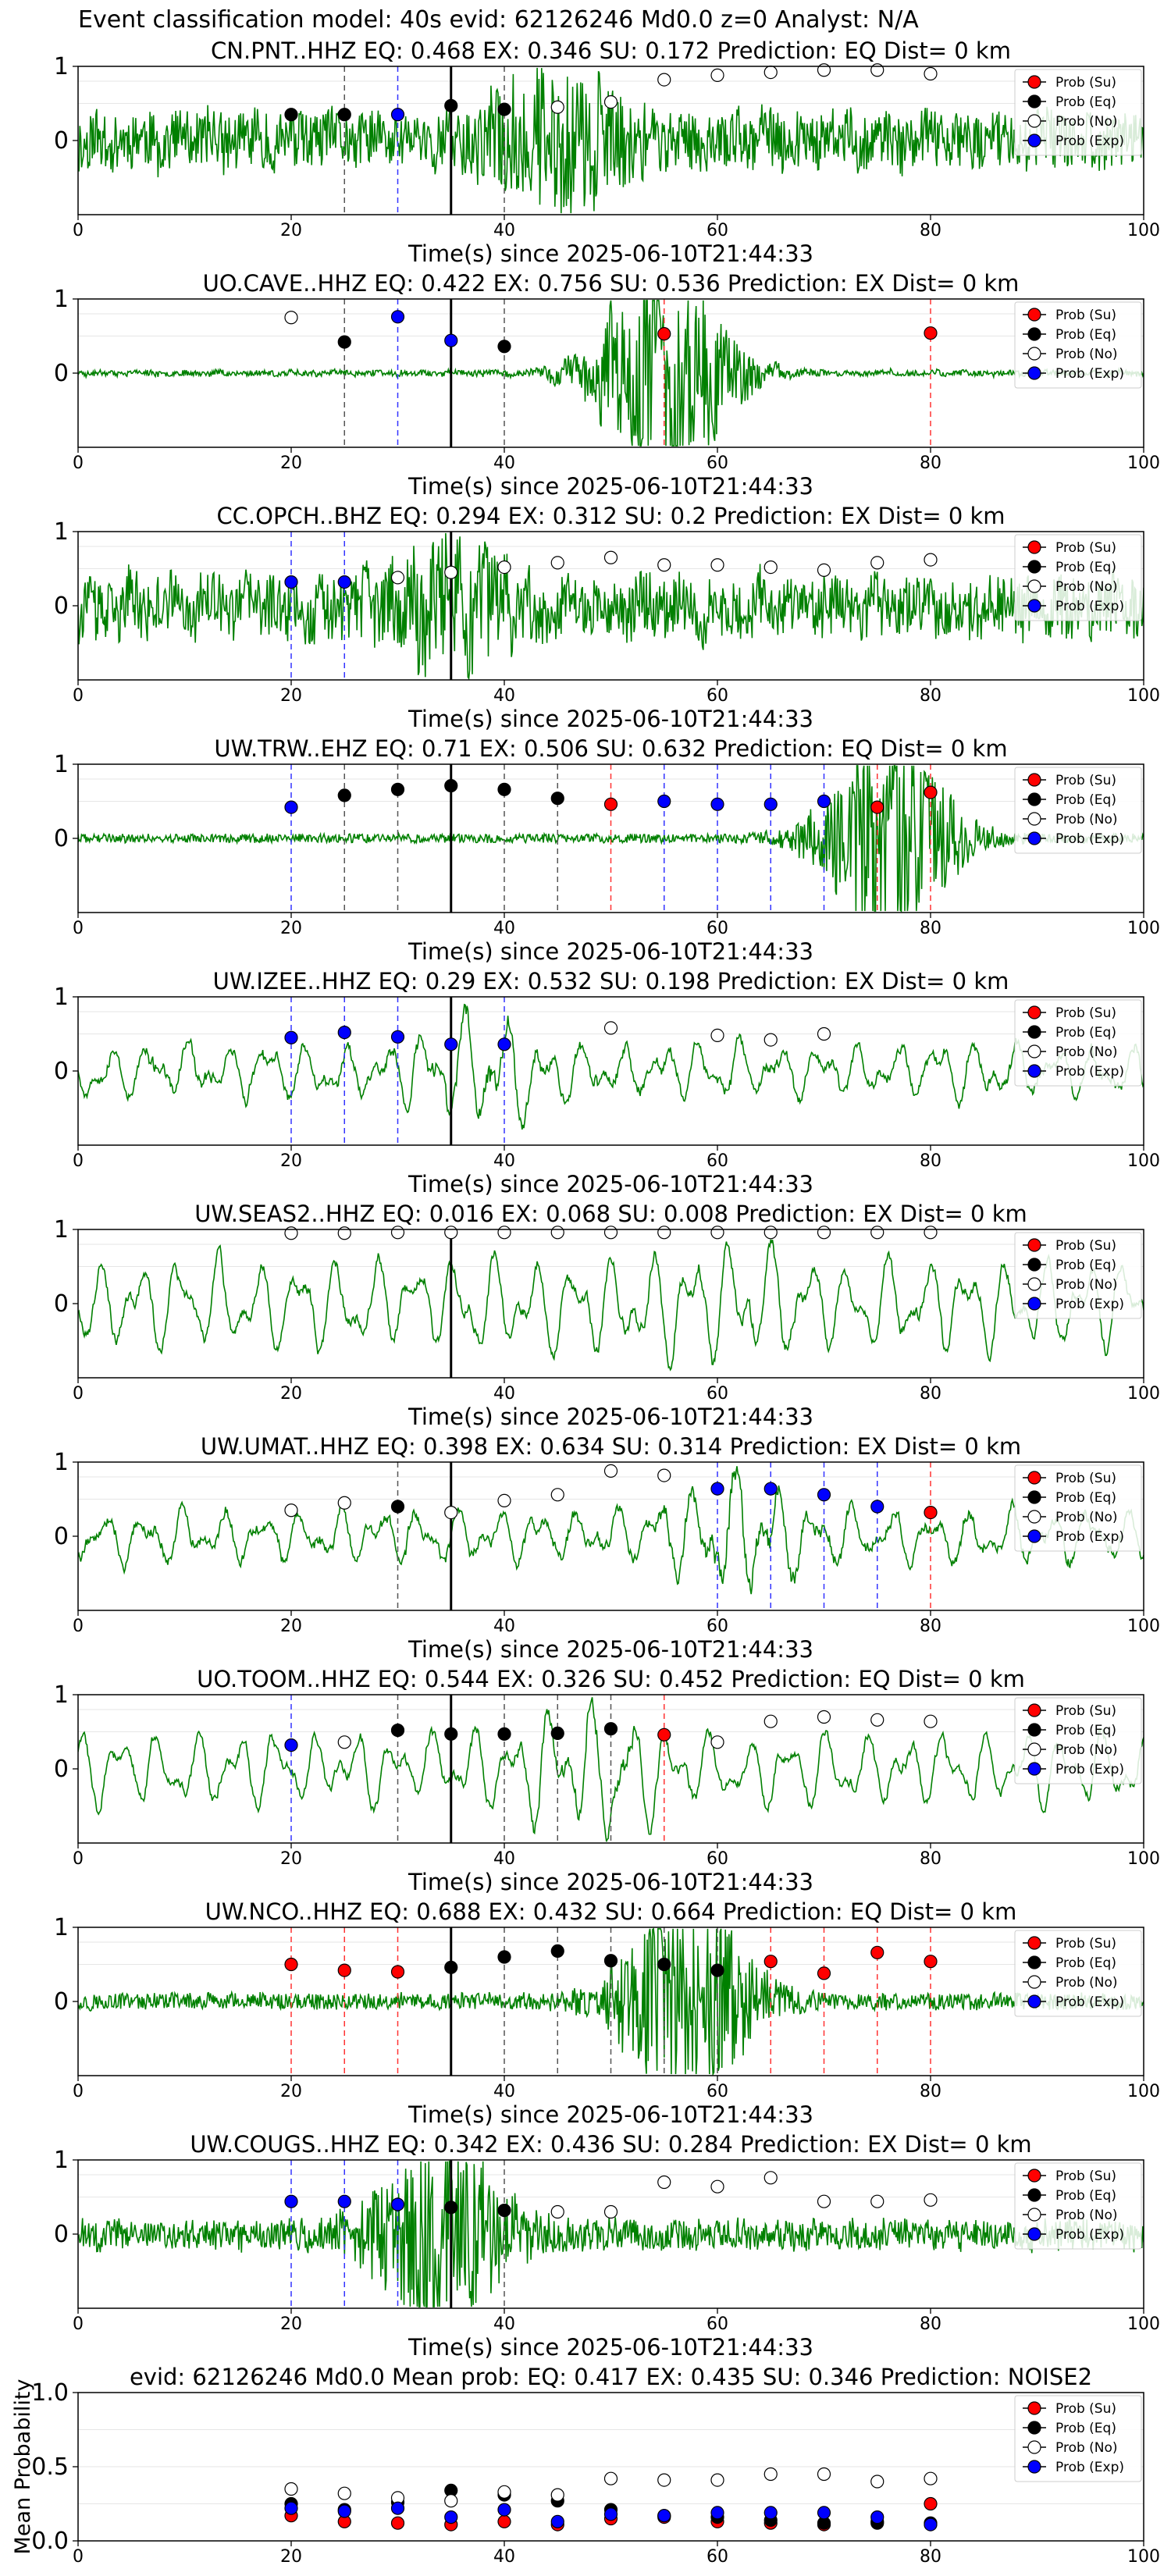  Describe the element at coordinates (717, 1626) in the screenshot. I see `x-tick-label: 60` at that location.